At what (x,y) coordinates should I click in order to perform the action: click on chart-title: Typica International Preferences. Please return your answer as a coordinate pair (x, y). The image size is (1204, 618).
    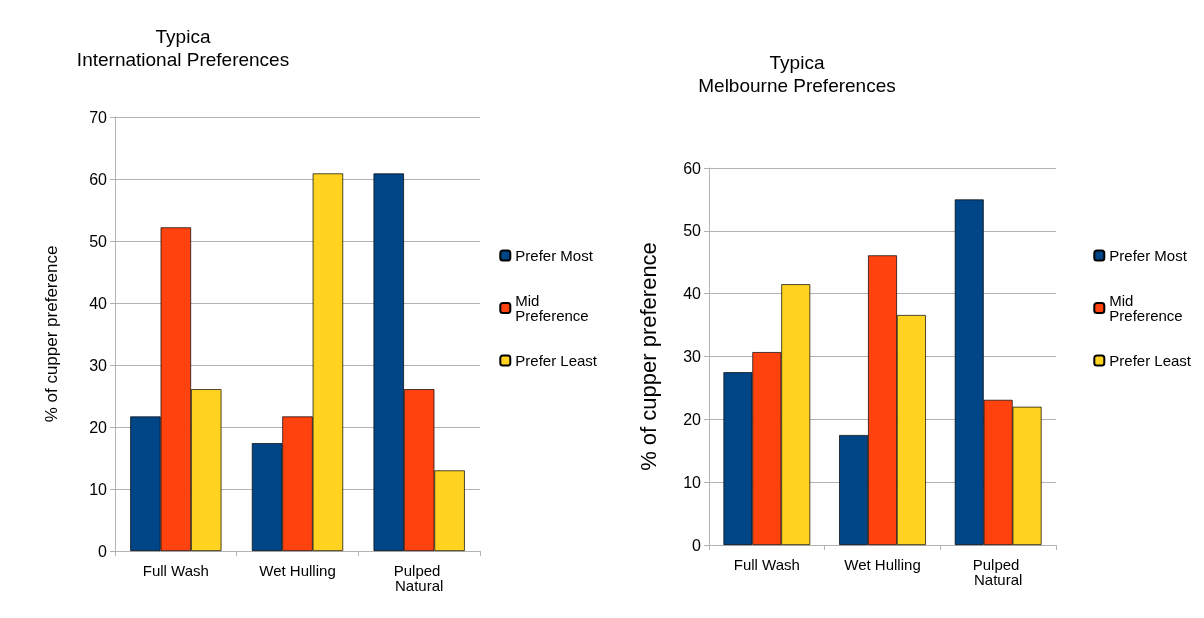
    Looking at the image, I should click on (183, 48).